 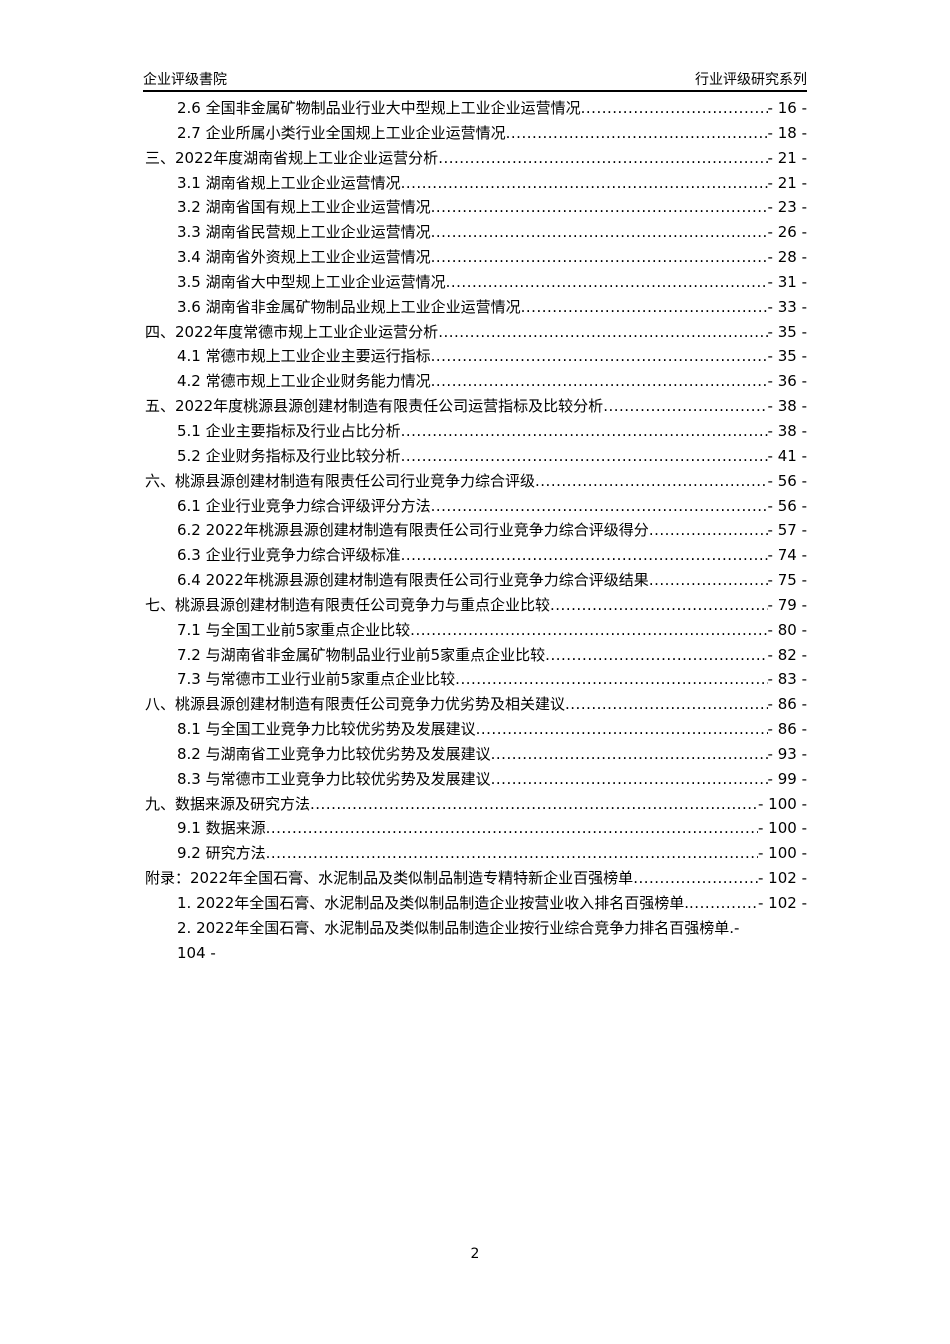 I want to click on toc-entry: 3.2 湖南省国有规上工业企业运营情况 - 23 -, so click(x=476, y=207).